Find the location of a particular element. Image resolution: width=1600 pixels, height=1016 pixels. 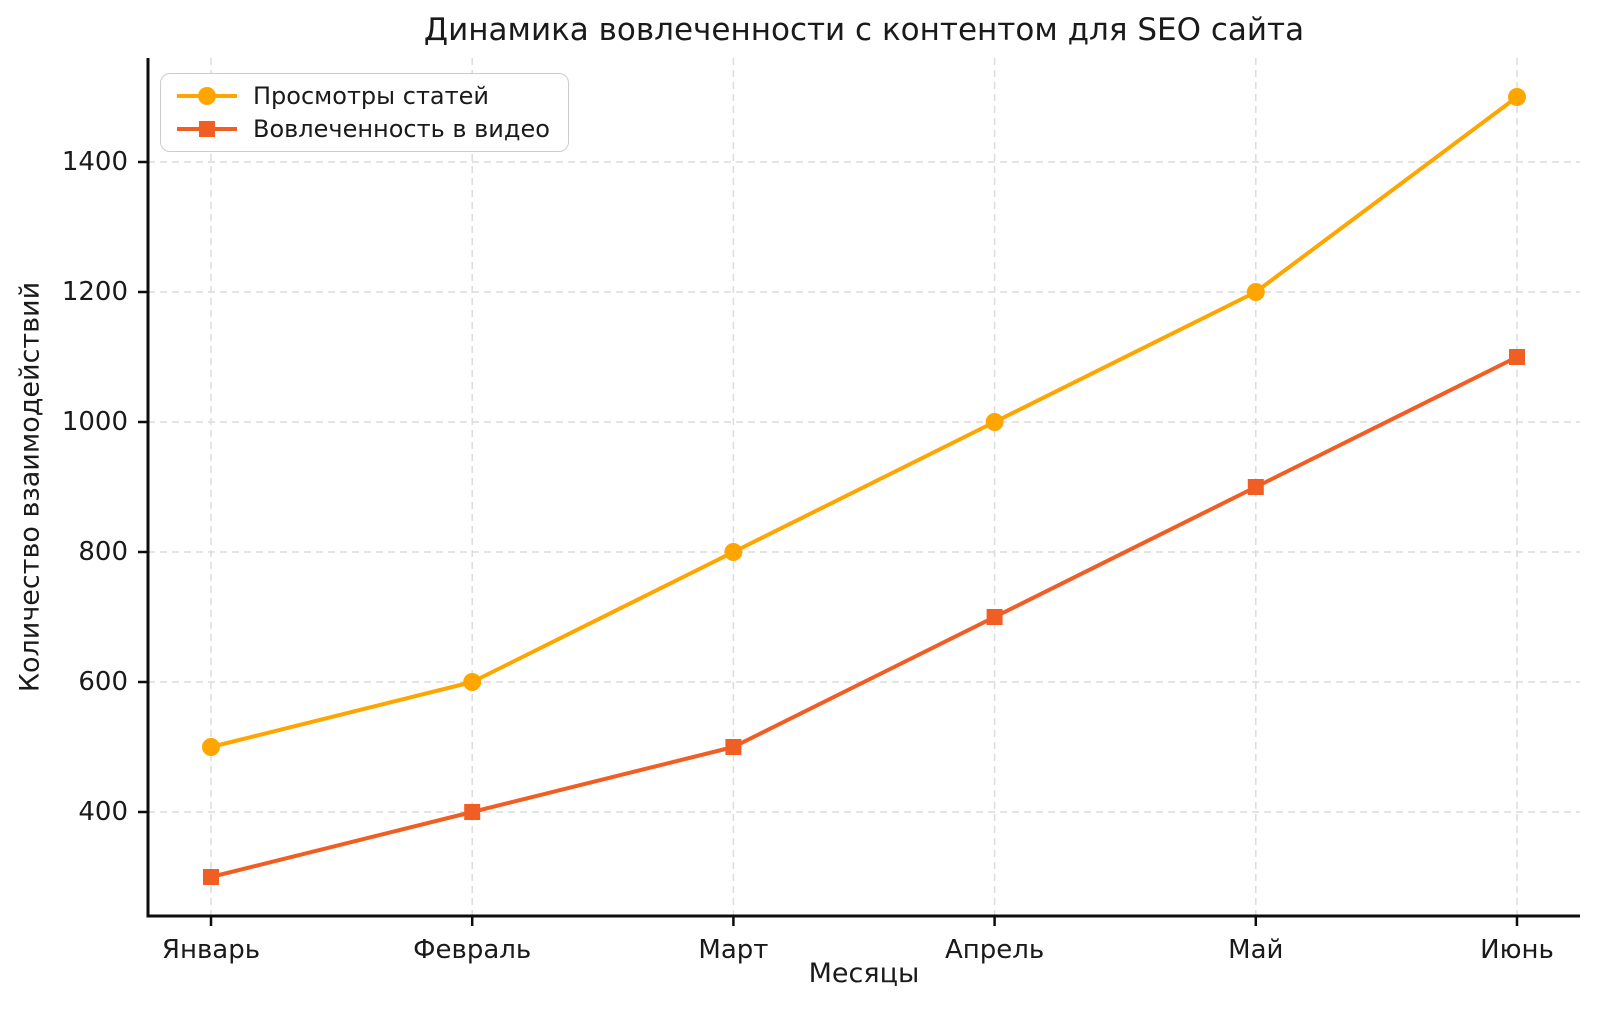

legend-marker-circle is located at coordinates (207, 96).